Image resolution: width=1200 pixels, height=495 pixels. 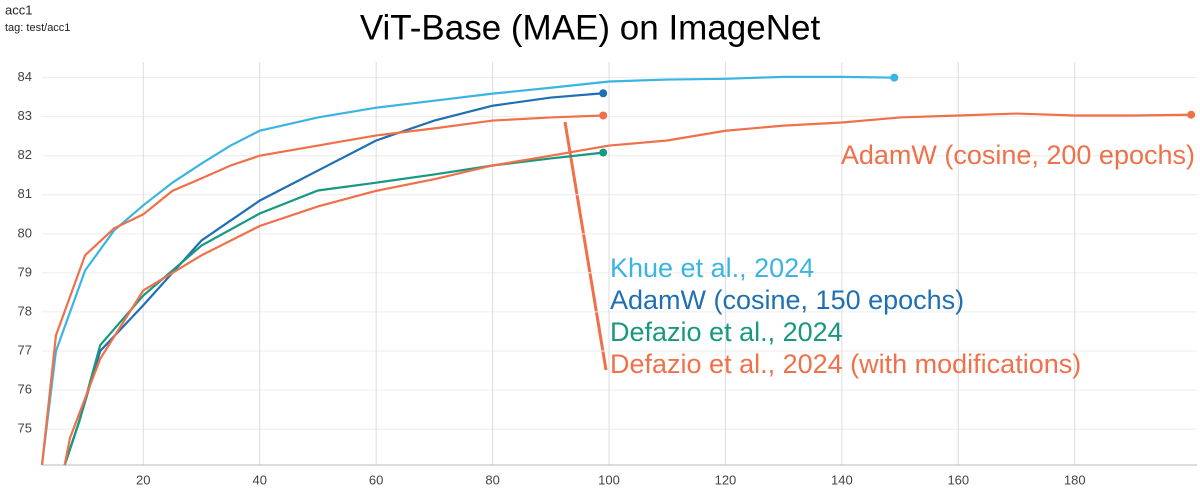 I want to click on legend-label: Defazio et al., 2024, so click(x=726, y=332).